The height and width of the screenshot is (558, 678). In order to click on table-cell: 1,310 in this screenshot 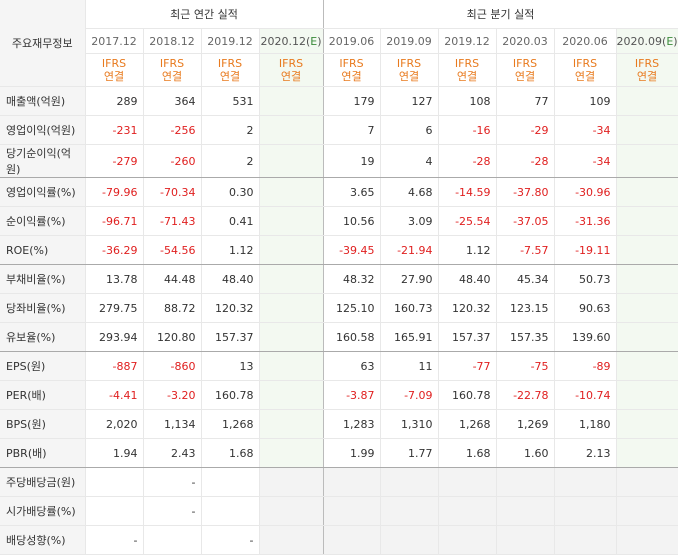, I will do `click(409, 424)`.